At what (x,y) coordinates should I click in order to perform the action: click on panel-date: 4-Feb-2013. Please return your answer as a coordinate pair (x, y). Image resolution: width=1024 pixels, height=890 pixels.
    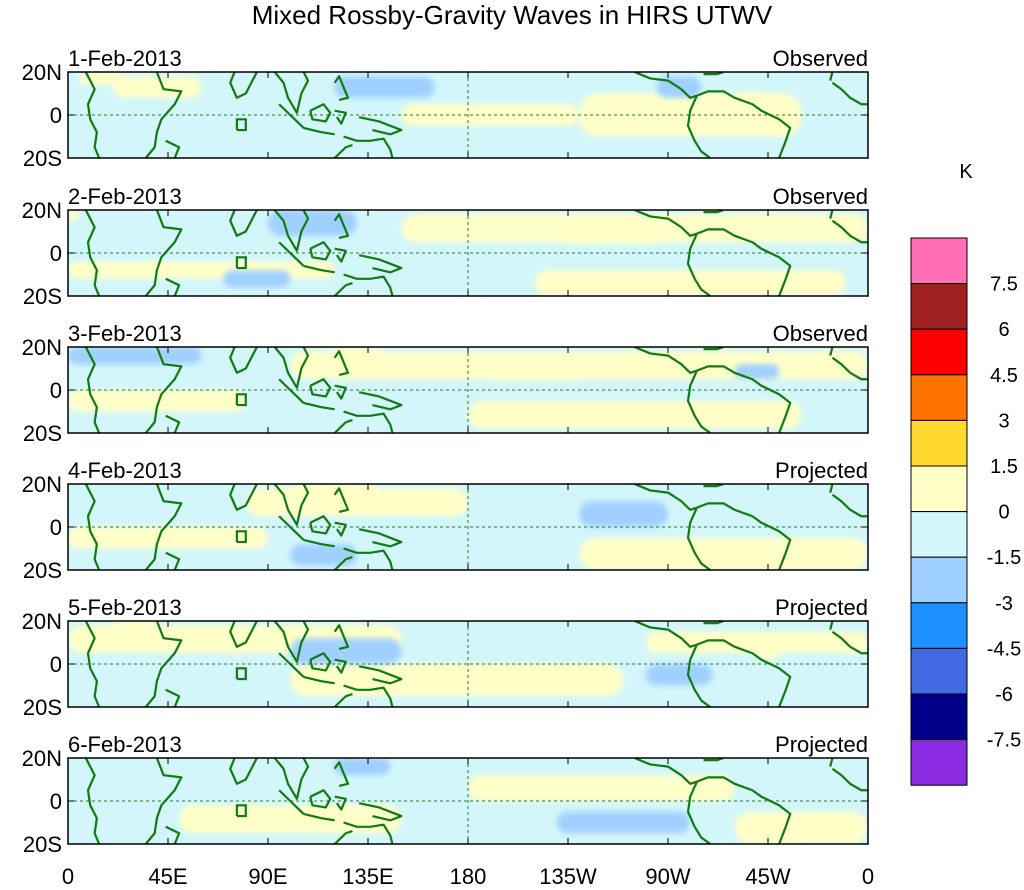
    Looking at the image, I should click on (125, 470).